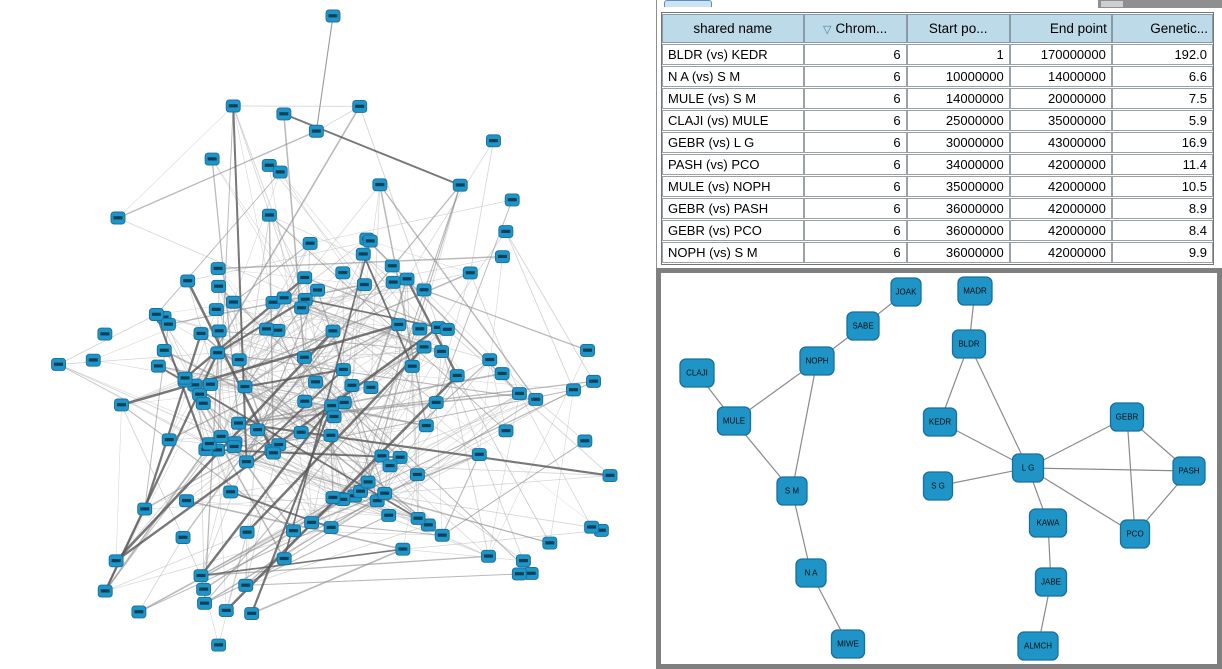 The image size is (1222, 669). Describe the element at coordinates (998, 406) in the screenshot. I see `network-edge-BLDR-LG` at that location.